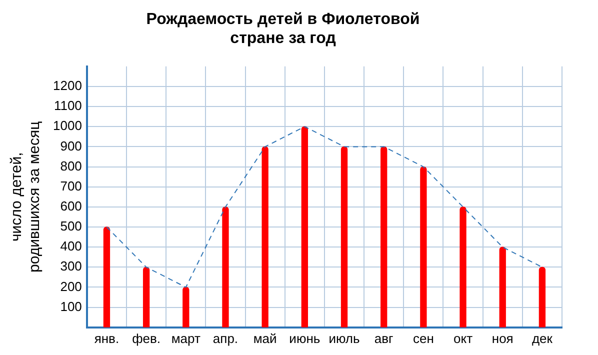 The height and width of the screenshot is (355, 598). What do you see at coordinates (67, 126) in the screenshot?
I see `y-tick-label: 1000` at bounding box center [67, 126].